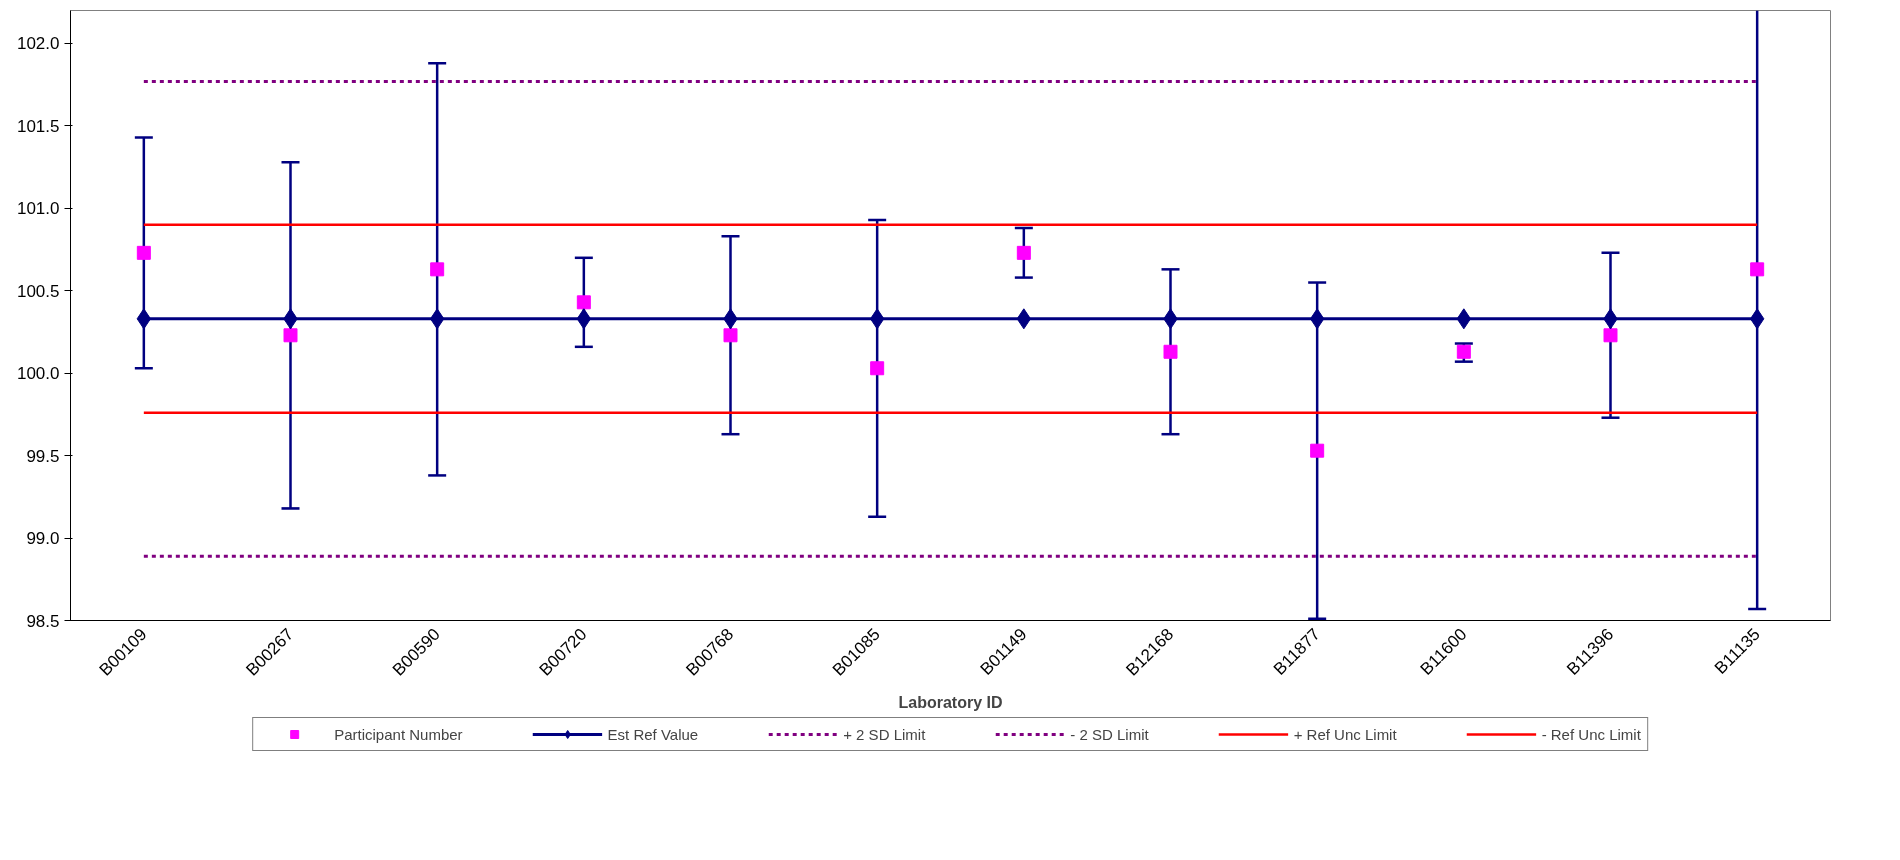 This screenshot has width=1900, height=860. What do you see at coordinates (653, 734) in the screenshot?
I see `legend-label: Est Ref Value` at bounding box center [653, 734].